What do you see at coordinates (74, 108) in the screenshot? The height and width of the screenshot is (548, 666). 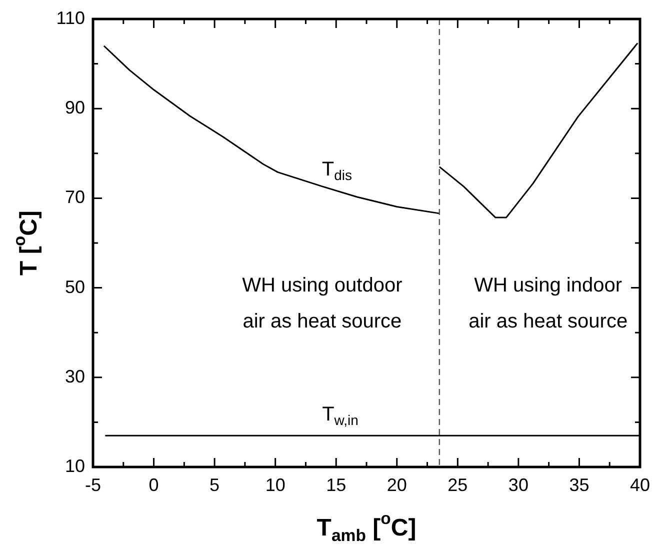 I see `y-tick-label: 90` at bounding box center [74, 108].